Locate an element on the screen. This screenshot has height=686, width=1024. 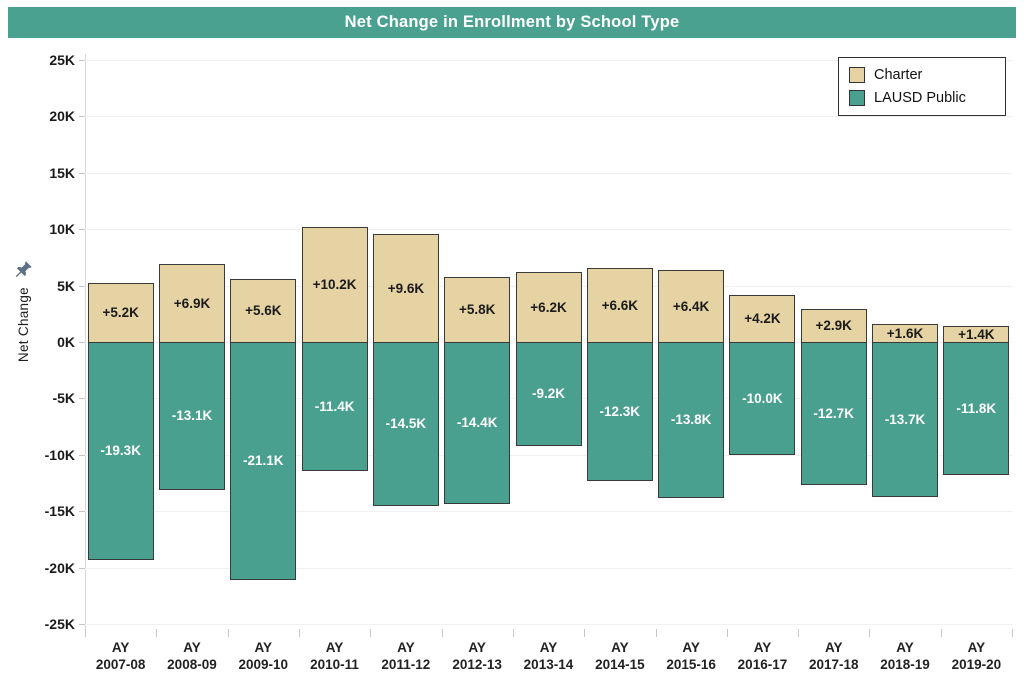
legend-swatch-lausd-public is located at coordinates (857, 98).